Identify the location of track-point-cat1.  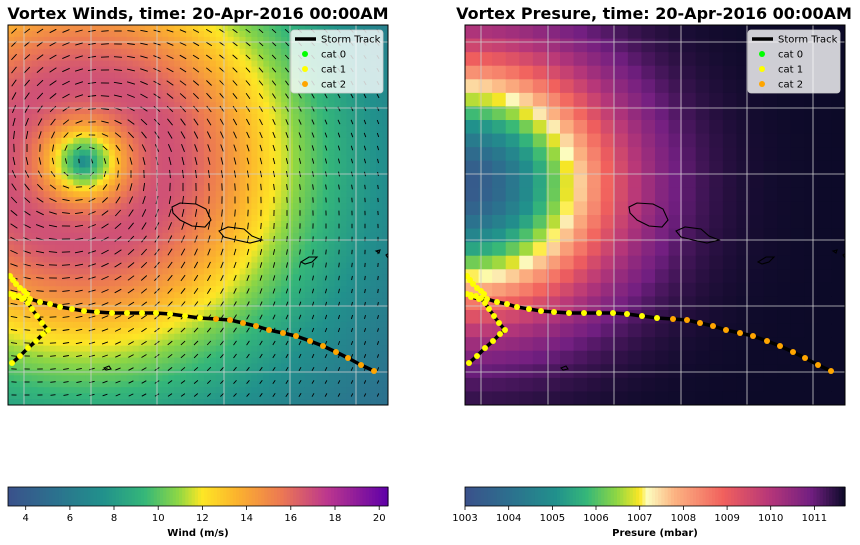
(170, 314).